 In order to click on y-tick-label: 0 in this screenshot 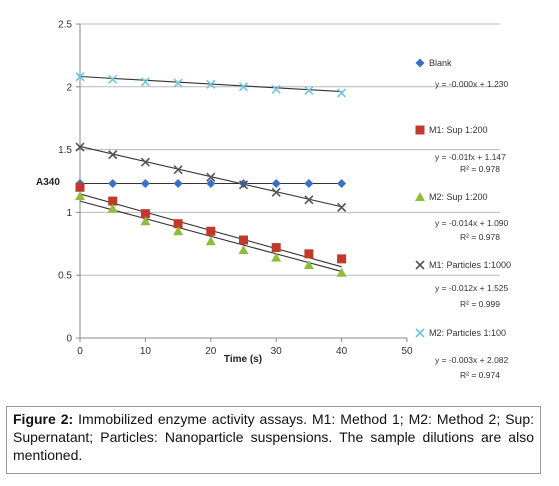, I will do `click(69, 339)`.